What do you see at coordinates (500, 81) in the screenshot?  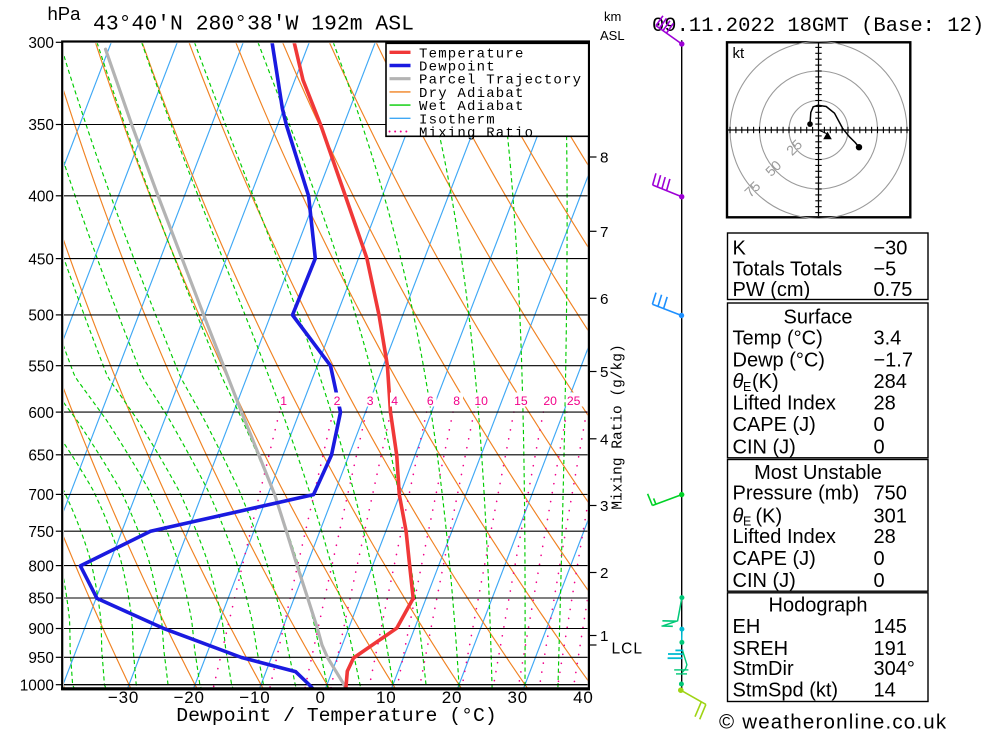 I see `svg-text: Parcel Trajectory` at bounding box center [500, 81].